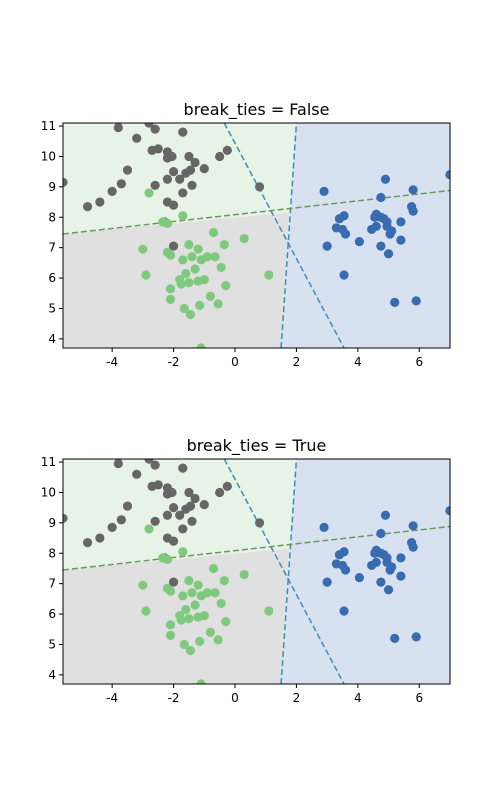  What do you see at coordinates (112, 362) in the screenshot?
I see `x-tick-label: -4` at bounding box center [112, 362].